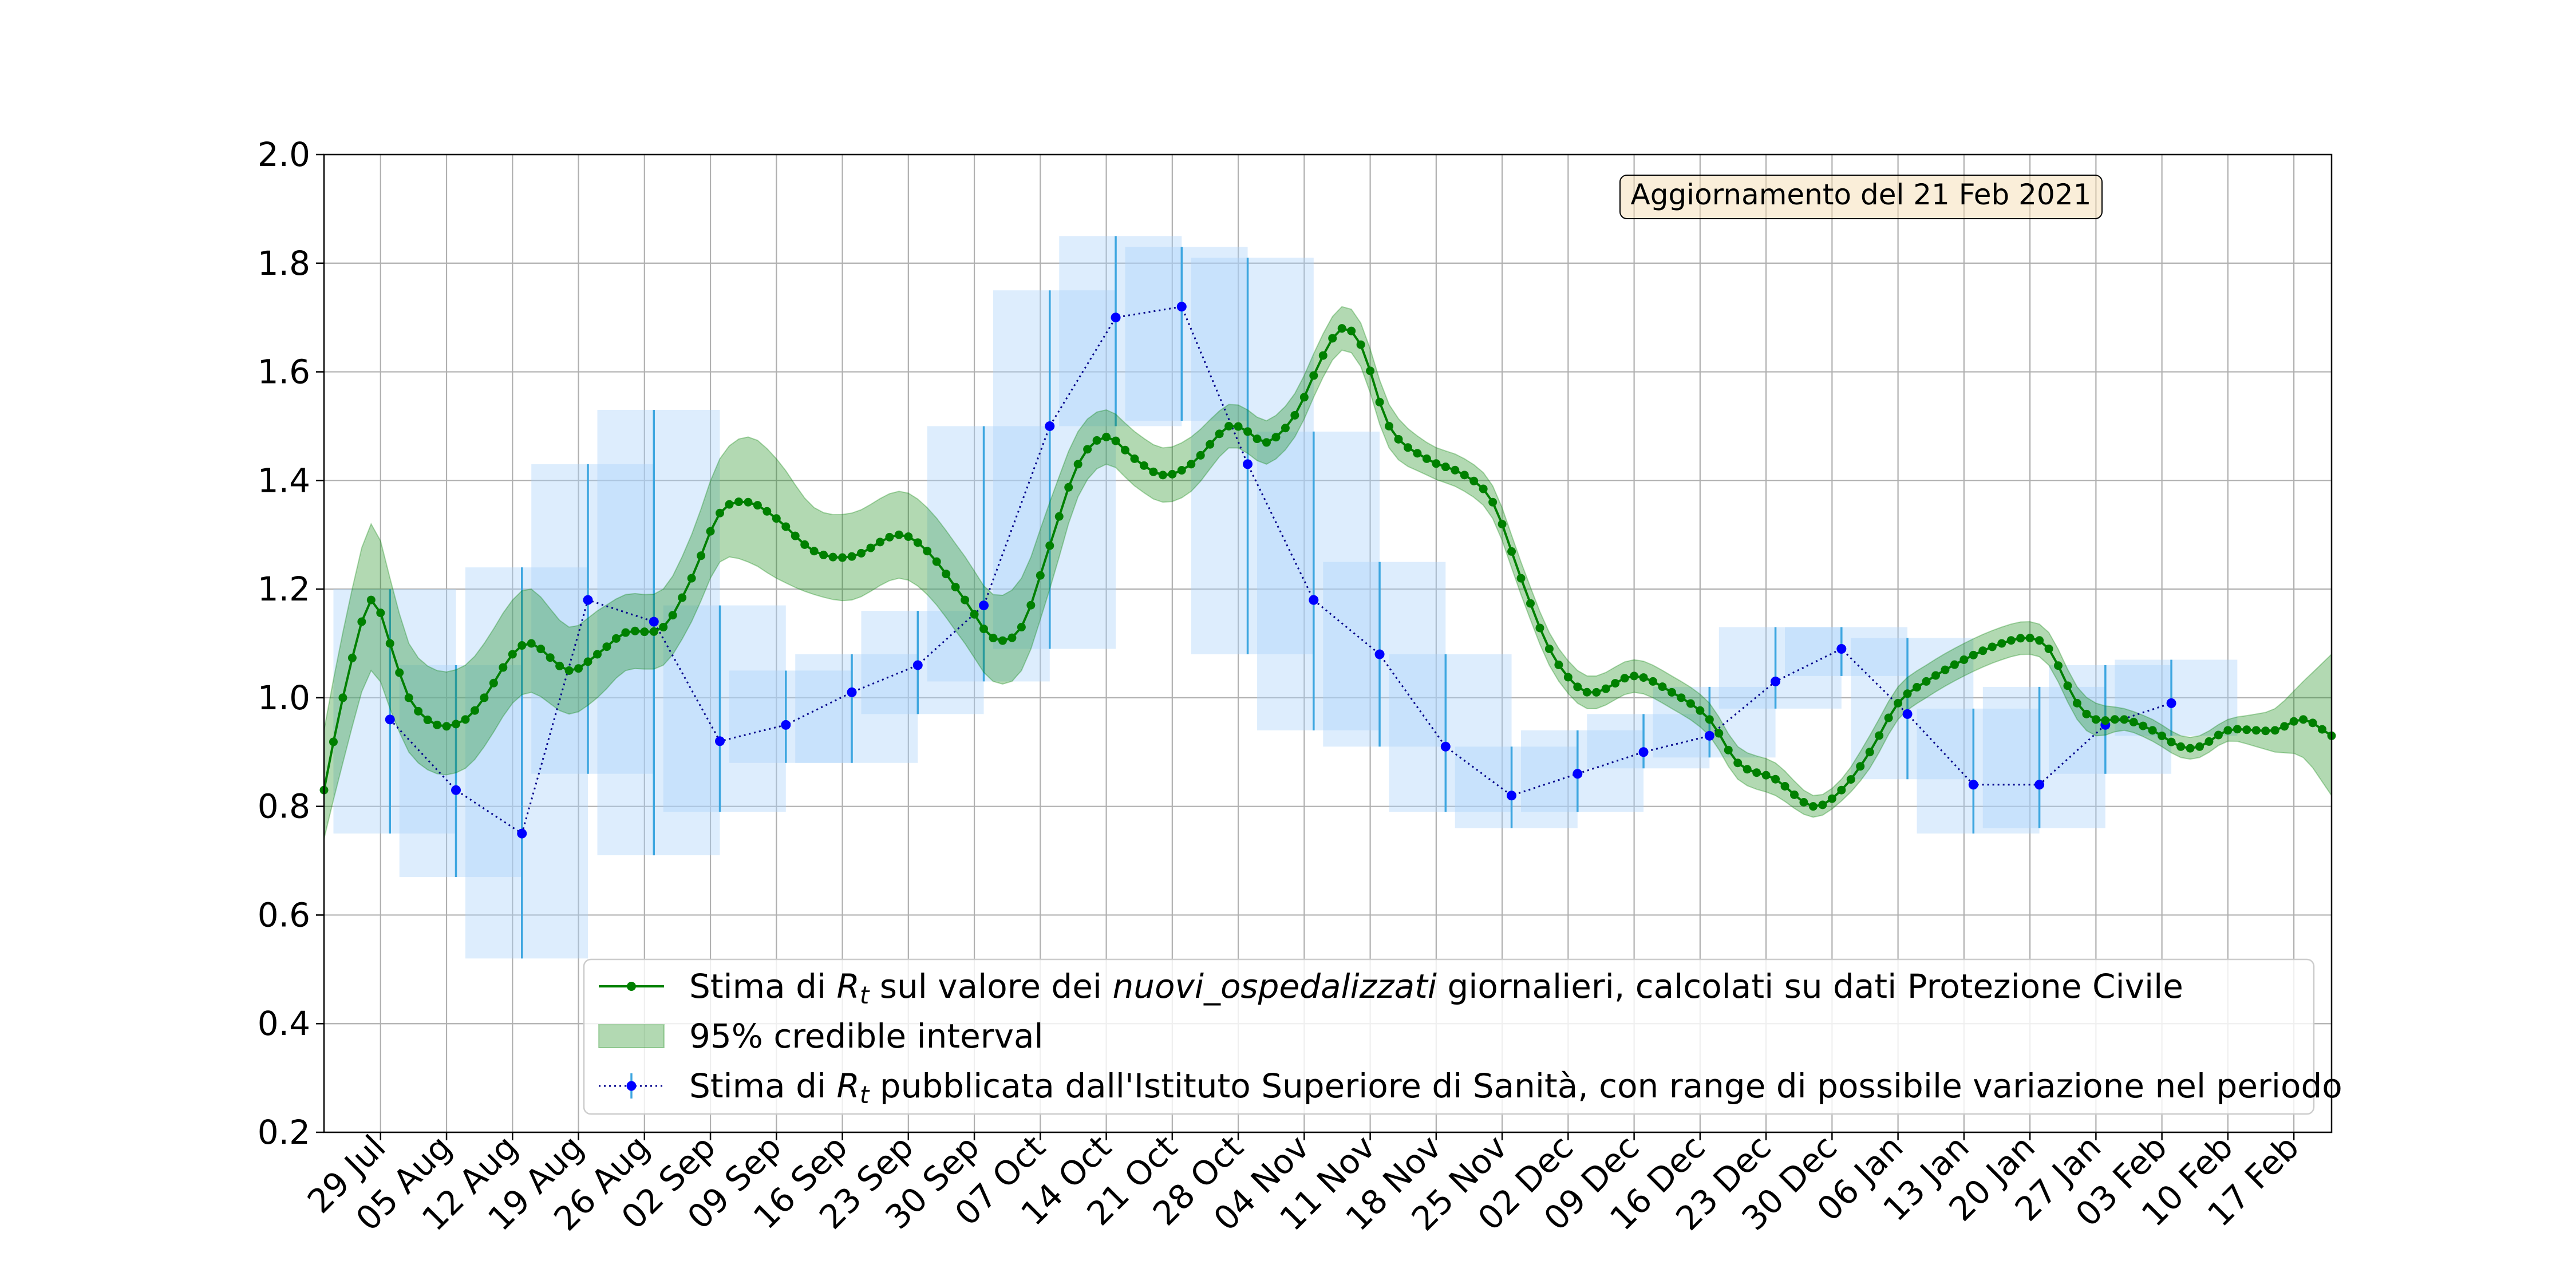 This screenshot has width=2576, height=1288. What do you see at coordinates (284, 154) in the screenshot?
I see `y-tick-label: 2.0` at bounding box center [284, 154].